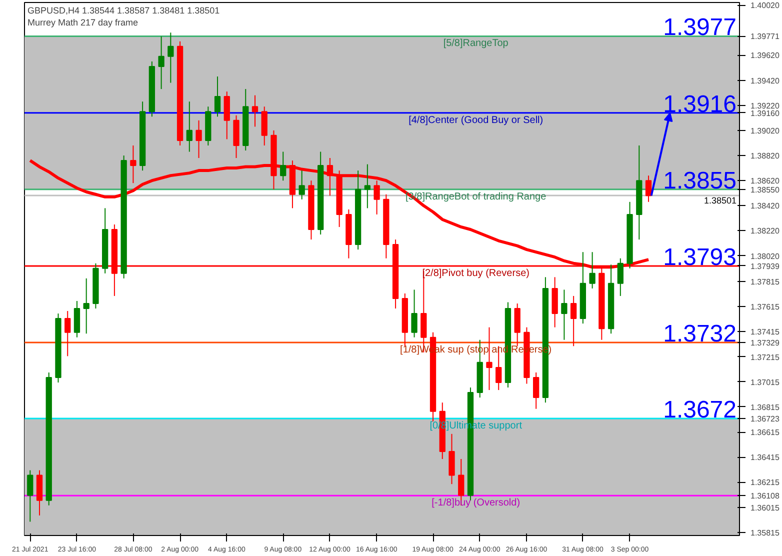  I want to click on y-tick-label: 1.37415, so click(765, 332).